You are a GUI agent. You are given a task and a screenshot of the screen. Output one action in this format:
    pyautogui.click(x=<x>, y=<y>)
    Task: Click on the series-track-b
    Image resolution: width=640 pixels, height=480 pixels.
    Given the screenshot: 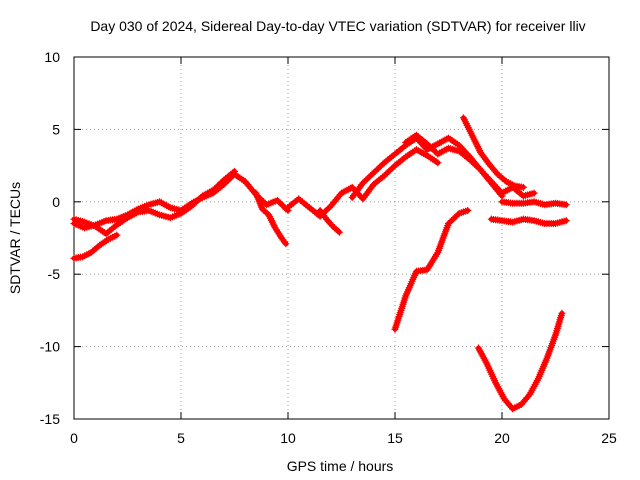 What is the action you would take?
    pyautogui.click(x=95, y=246)
    